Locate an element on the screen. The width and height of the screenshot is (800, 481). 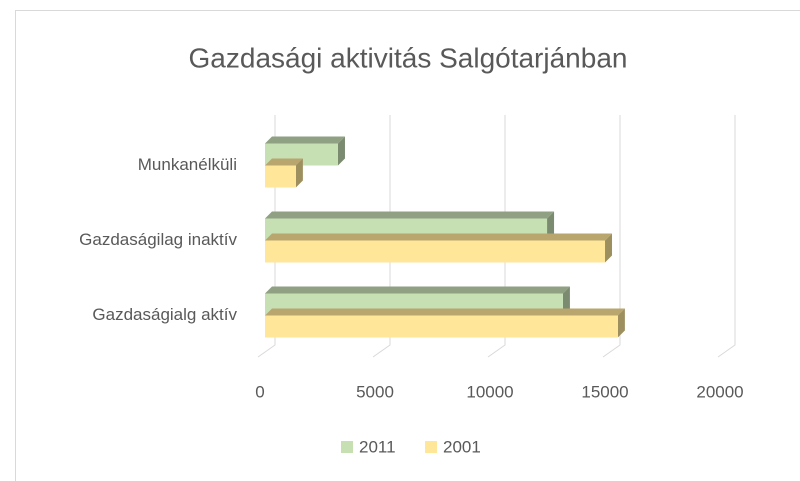
x-tick-label: 15000 is located at coordinates (604, 391).